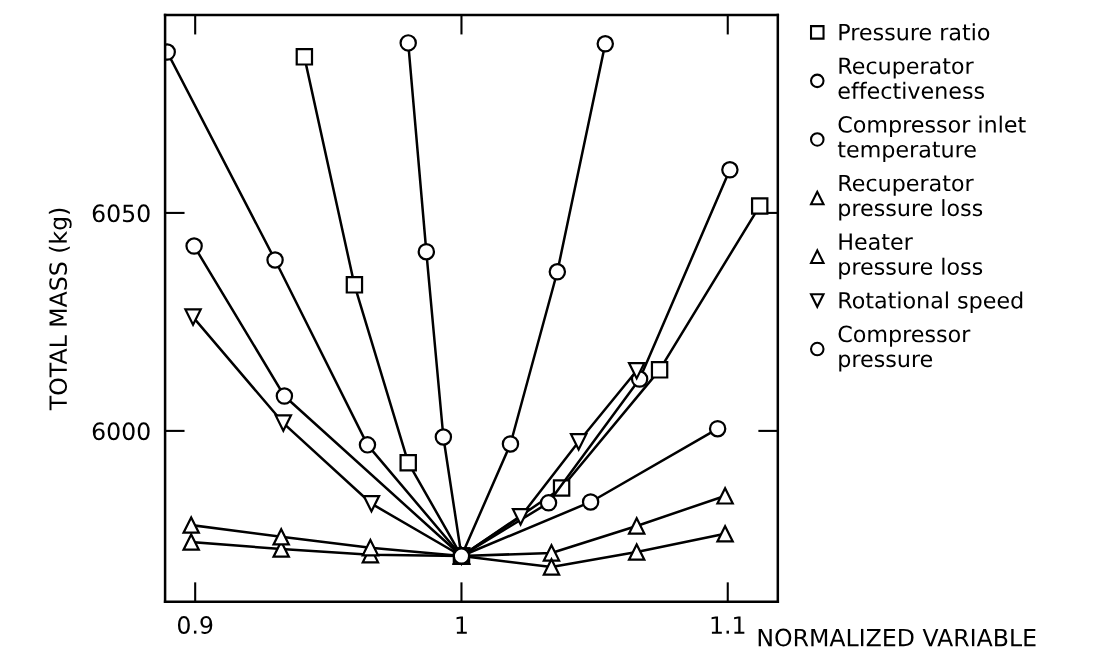 The width and height of the screenshot is (1108, 652). I want to click on legend-label: Recuperator pressure loss, so click(911, 197).